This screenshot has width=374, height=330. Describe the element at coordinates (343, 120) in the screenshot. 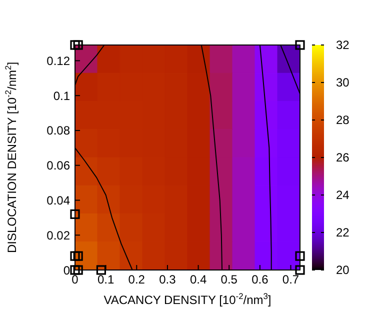

I see `color-bar-label: 28` at that location.